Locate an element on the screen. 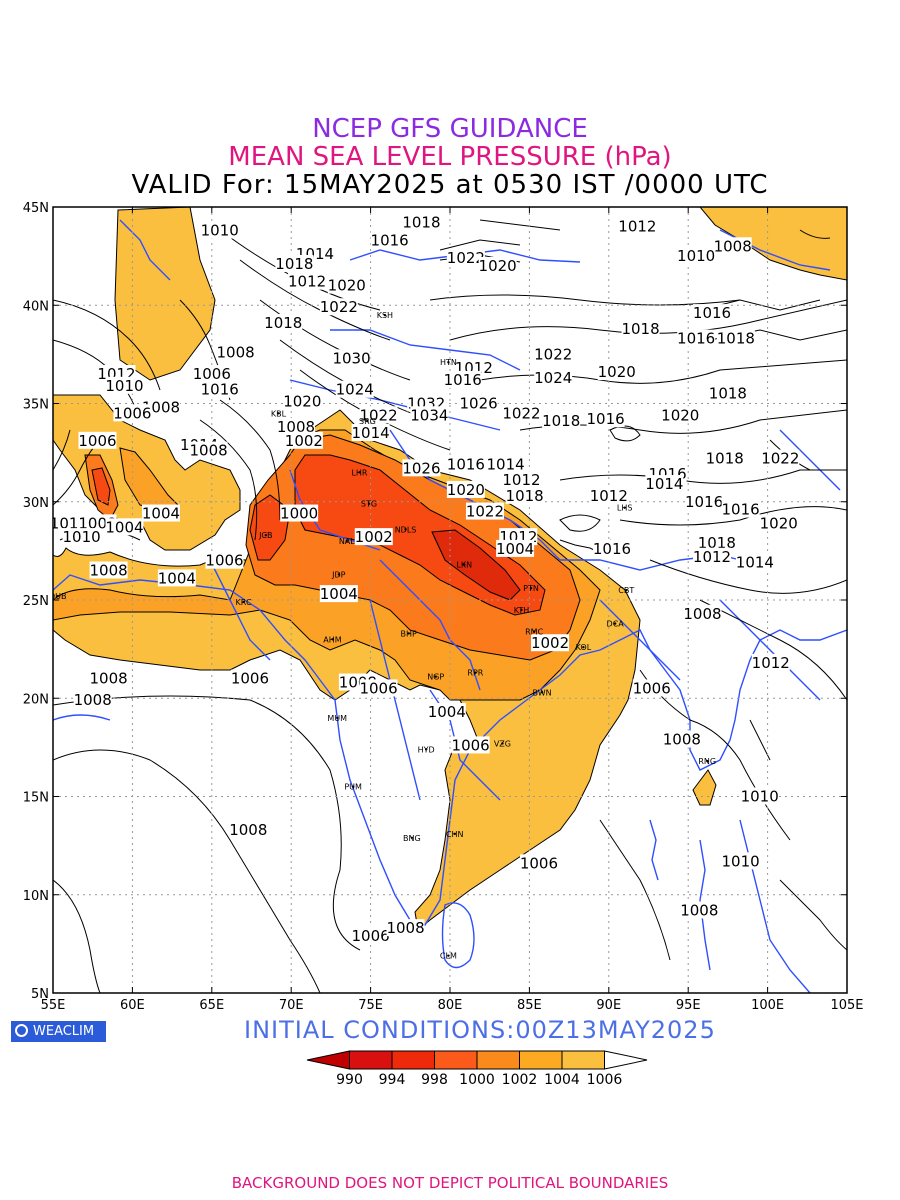 Image resolution: width=900 pixels, height=1200 pixels. lat-tick-label: 20N is located at coordinates (36, 699).